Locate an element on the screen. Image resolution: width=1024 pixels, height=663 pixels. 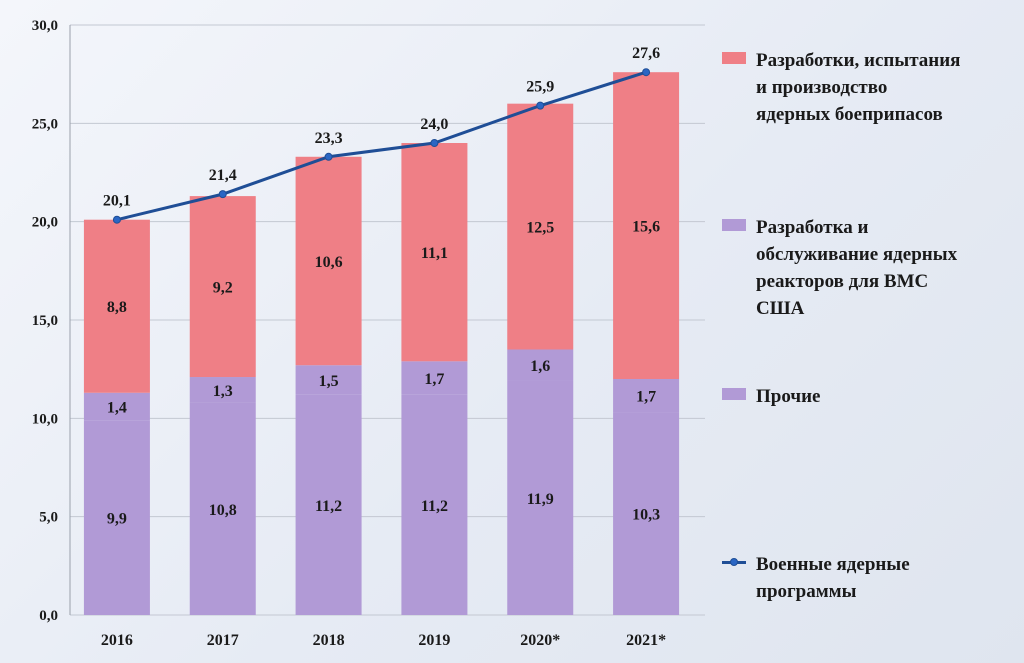
segment-value-label: 9,2 is located at coordinates (223, 288).